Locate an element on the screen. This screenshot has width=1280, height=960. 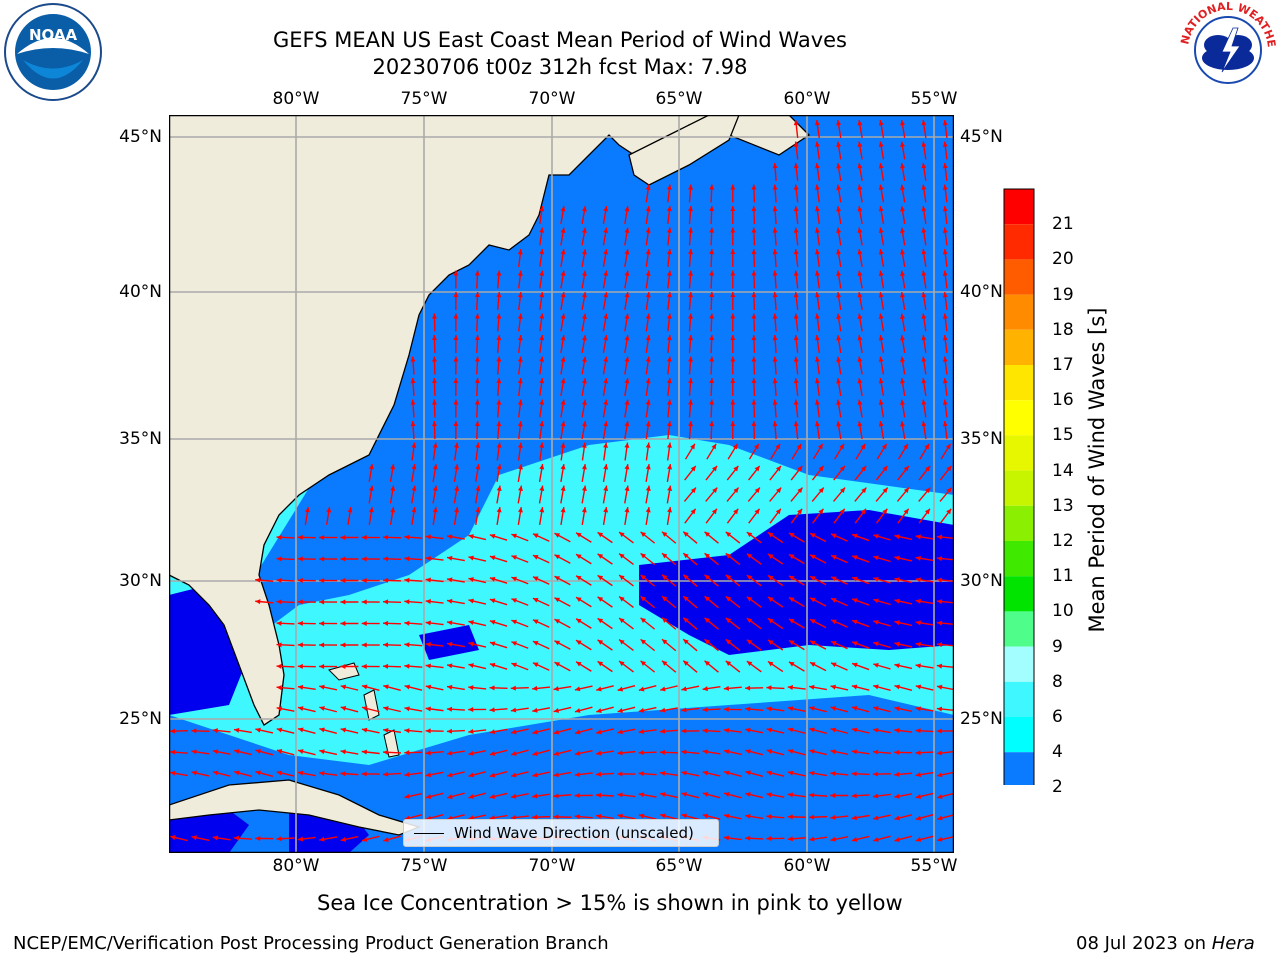
colorbar-tick-label: 2 is located at coordinates (1057, 787).